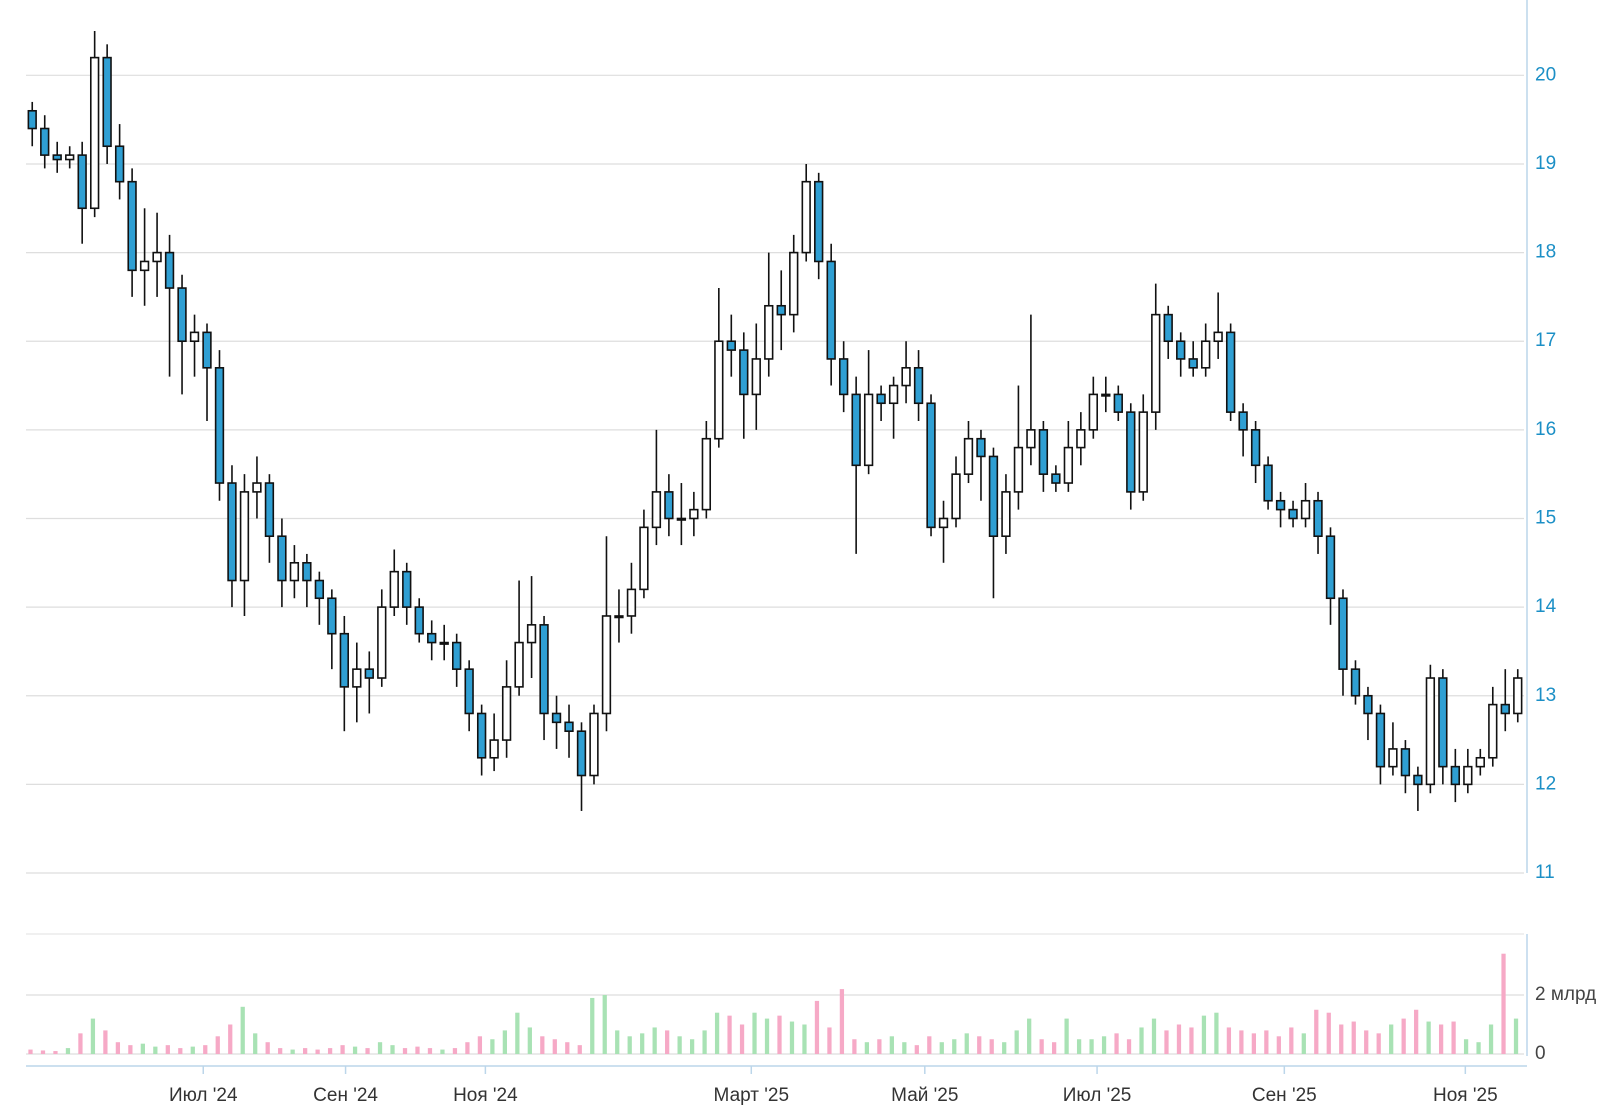 This screenshot has height=1105, width=1621. I want to click on y-tick-label: 15, so click(1545, 517).